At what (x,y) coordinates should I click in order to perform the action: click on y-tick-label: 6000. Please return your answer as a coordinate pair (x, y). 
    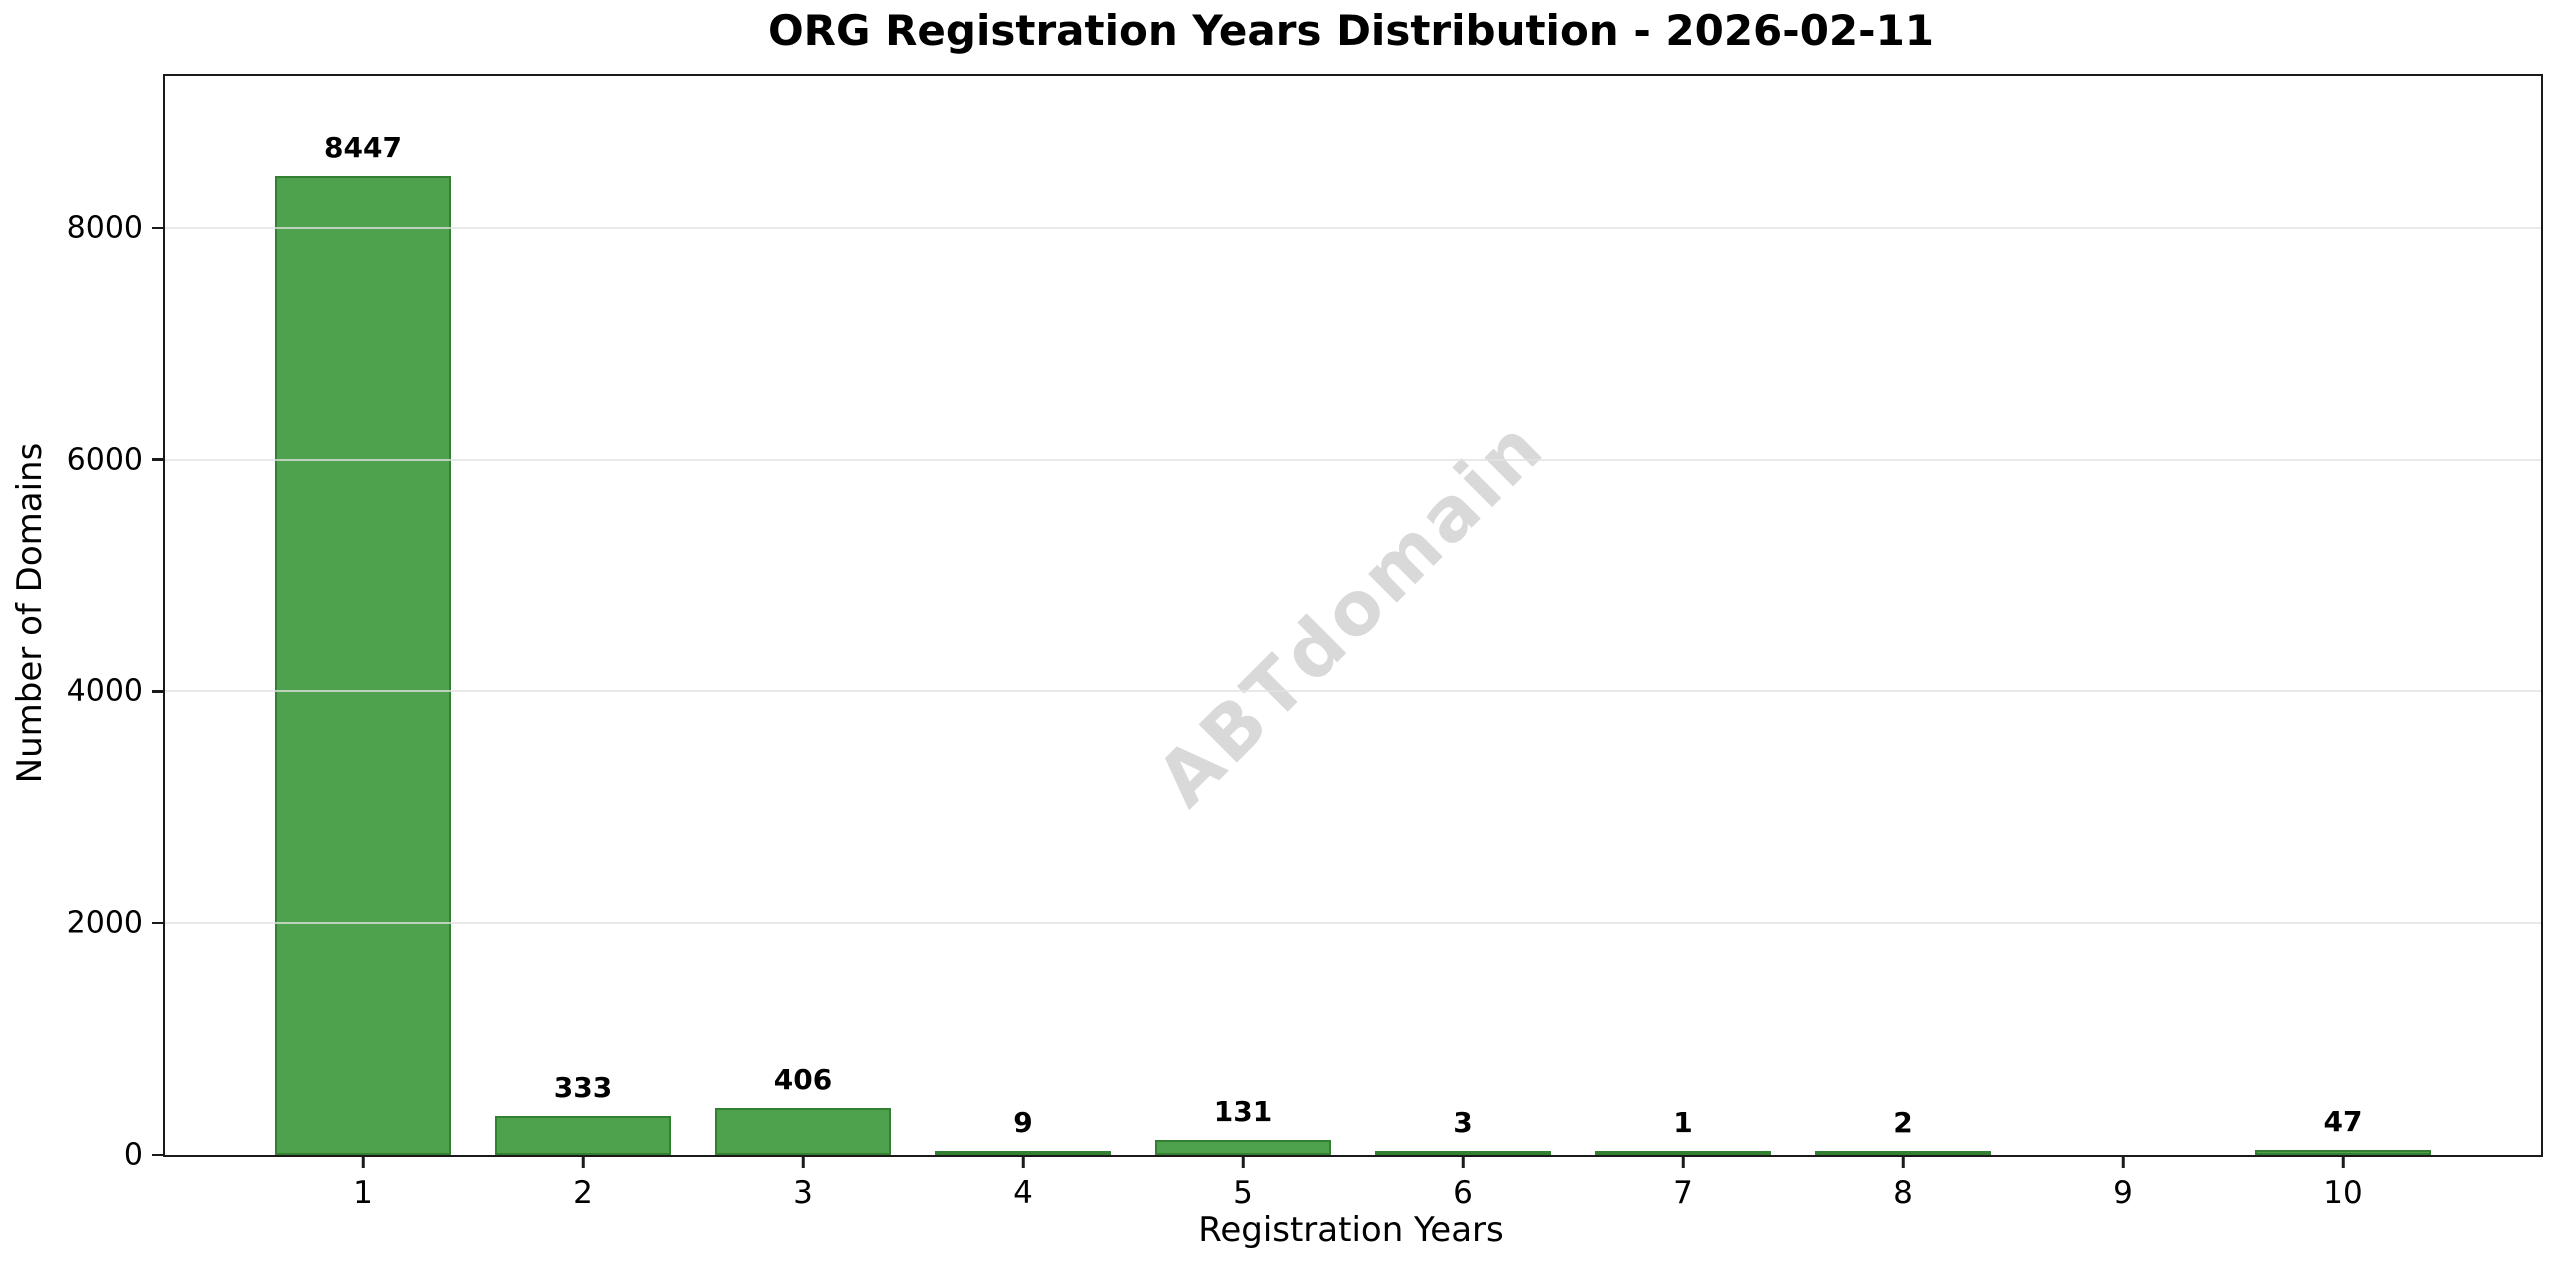
    Looking at the image, I should click on (104, 460).